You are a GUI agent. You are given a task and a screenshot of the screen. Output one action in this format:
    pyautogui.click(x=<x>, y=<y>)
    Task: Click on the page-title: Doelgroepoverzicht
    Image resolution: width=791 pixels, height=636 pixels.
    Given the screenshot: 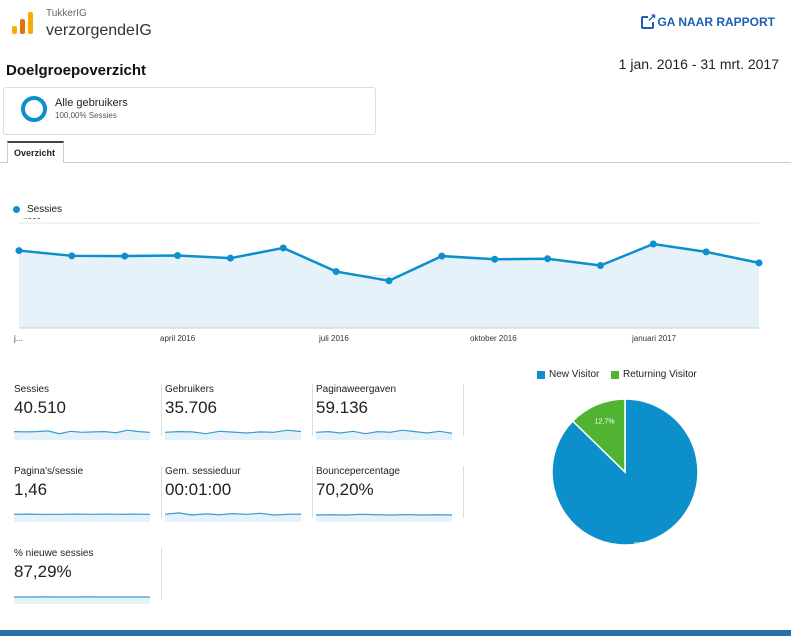 What is the action you would take?
    pyautogui.click(x=76, y=70)
    